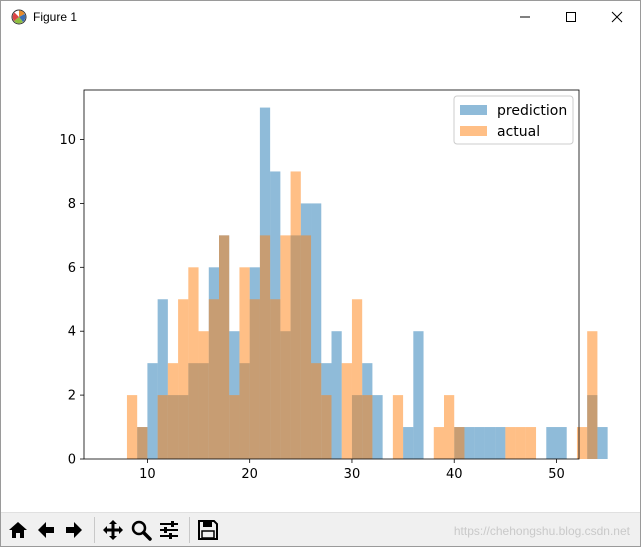 The height and width of the screenshot is (547, 641). I want to click on save-icon, so click(208, 529).